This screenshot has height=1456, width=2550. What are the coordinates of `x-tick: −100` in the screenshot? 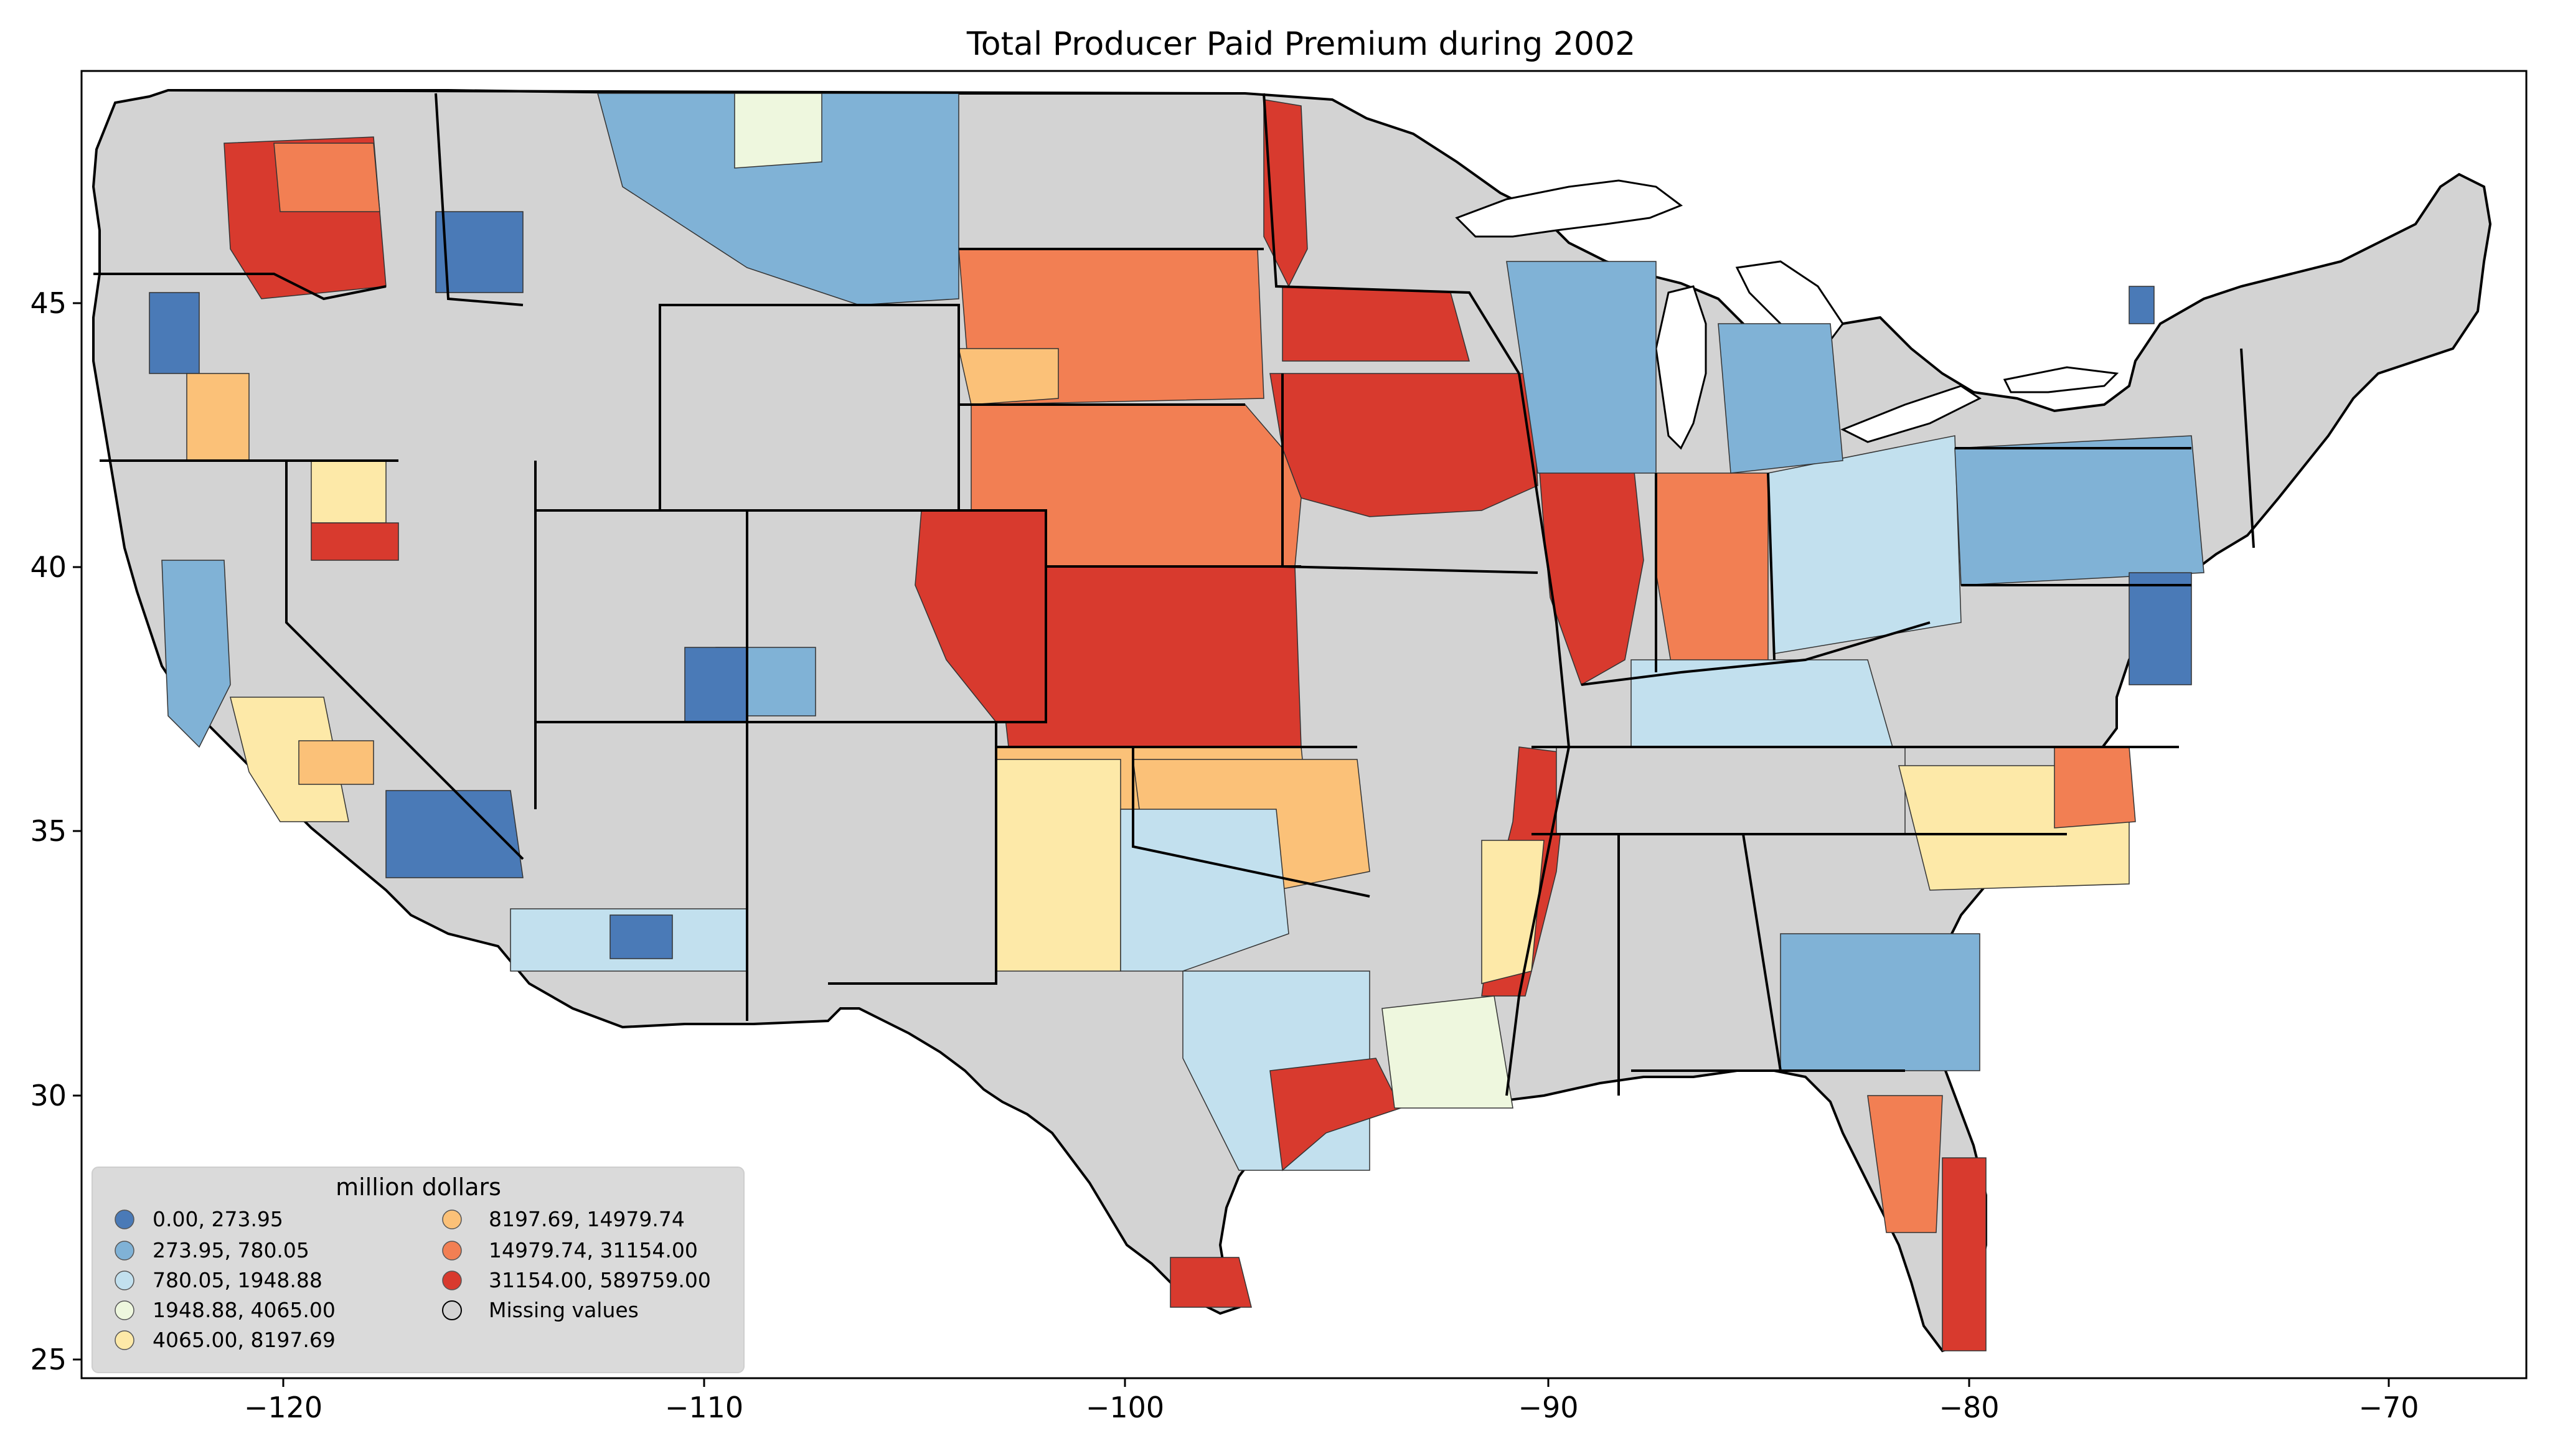 It's located at (1125, 1401).